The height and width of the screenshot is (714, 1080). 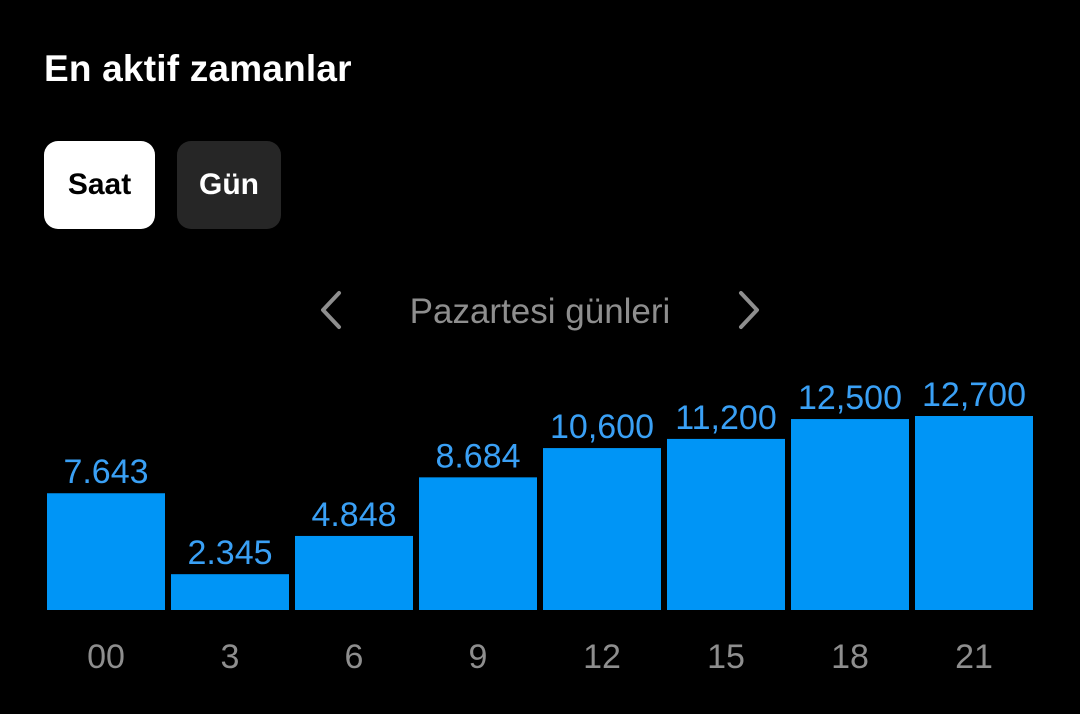 What do you see at coordinates (725, 418) in the screenshot?
I see `bar-value-label: 11,200` at bounding box center [725, 418].